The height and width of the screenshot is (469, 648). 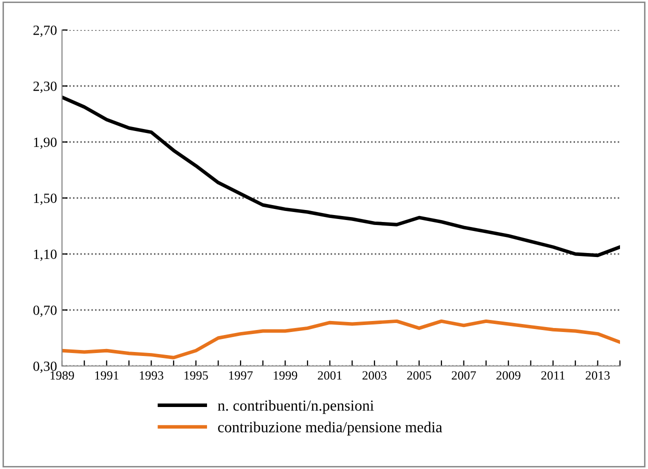 I want to click on x-tick-label: 2013, so click(x=598, y=375).